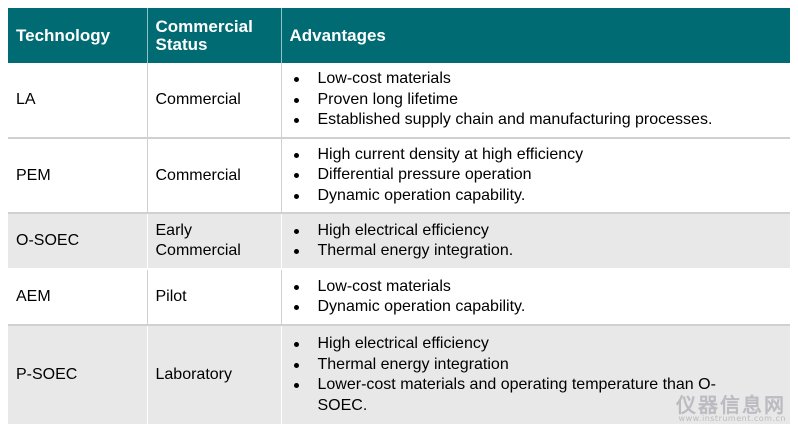  Describe the element at coordinates (78, 241) in the screenshot. I see `cell-technology: O-SOEC` at that location.